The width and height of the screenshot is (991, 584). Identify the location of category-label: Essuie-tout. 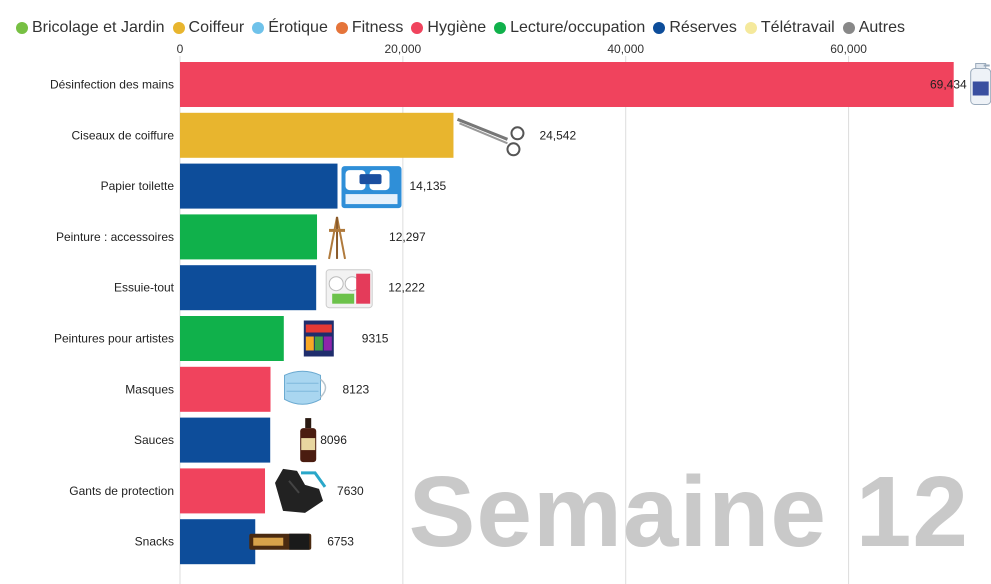
(144, 288).